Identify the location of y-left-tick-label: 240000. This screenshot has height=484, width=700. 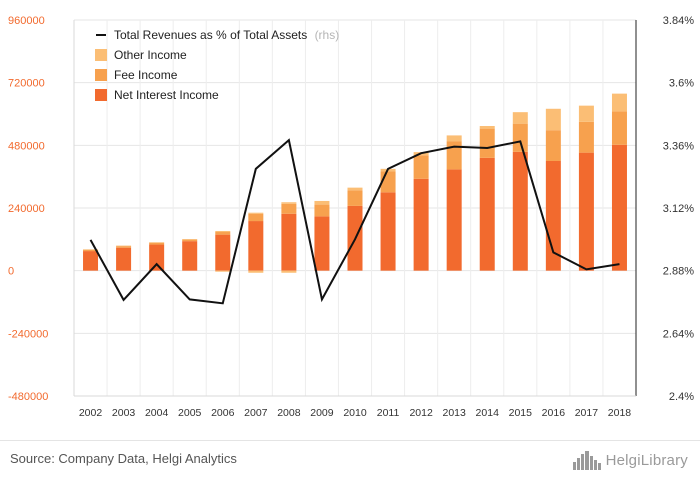
(26, 209).